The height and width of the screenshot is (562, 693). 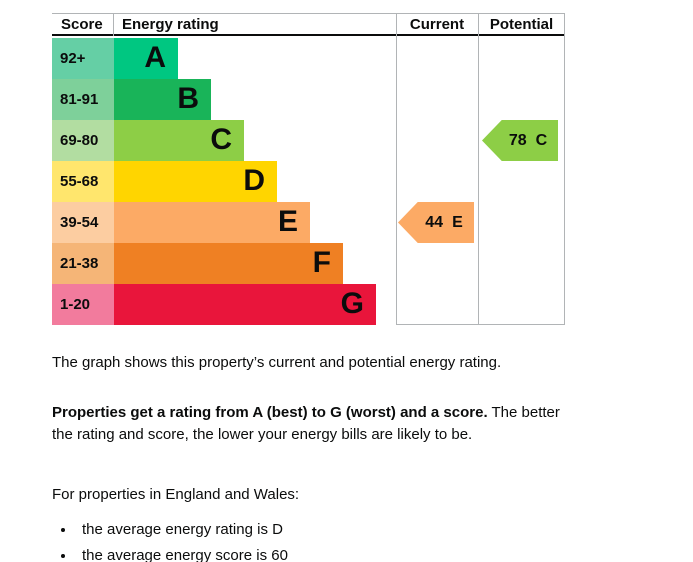 What do you see at coordinates (541, 140) in the screenshot?
I see `potential-band-letter: C` at bounding box center [541, 140].